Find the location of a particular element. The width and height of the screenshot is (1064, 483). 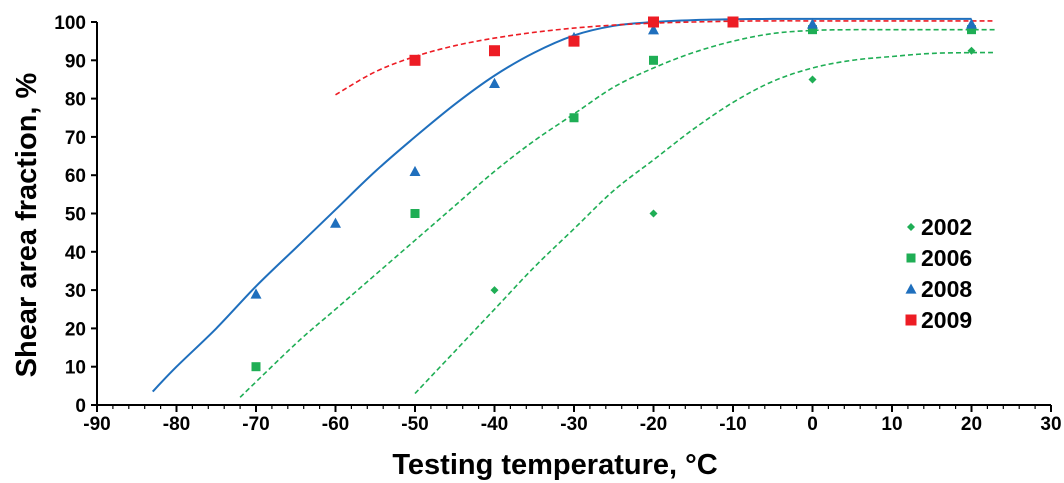

x-tick-label: -10 is located at coordinates (732, 424).